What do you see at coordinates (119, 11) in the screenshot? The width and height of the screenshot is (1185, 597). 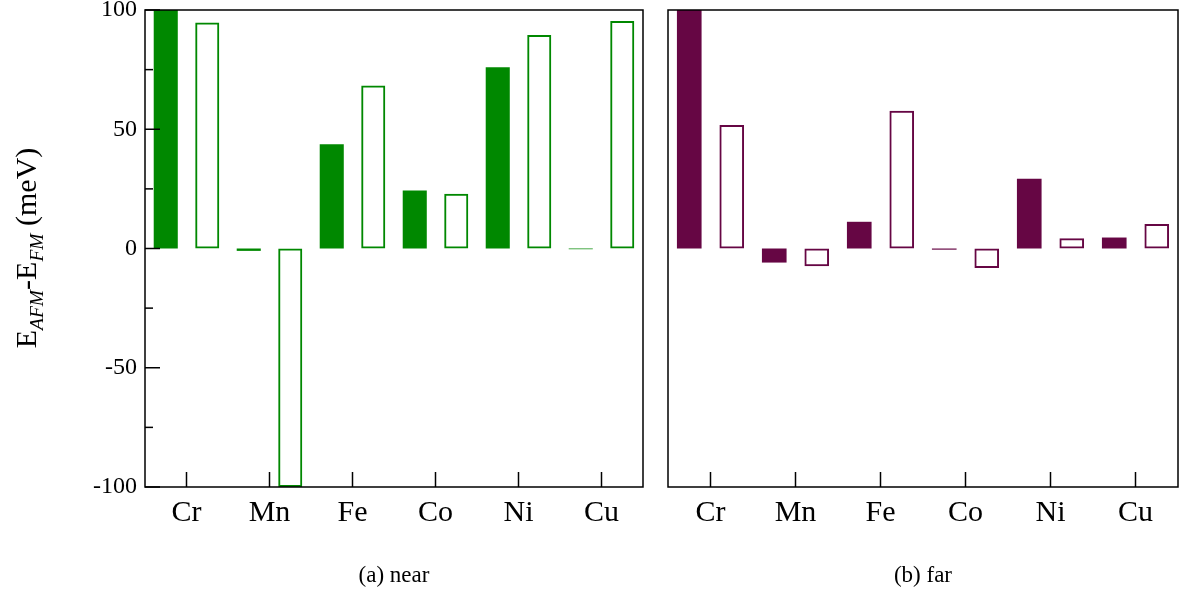 I see `y-tick-label: 100` at bounding box center [119, 11].